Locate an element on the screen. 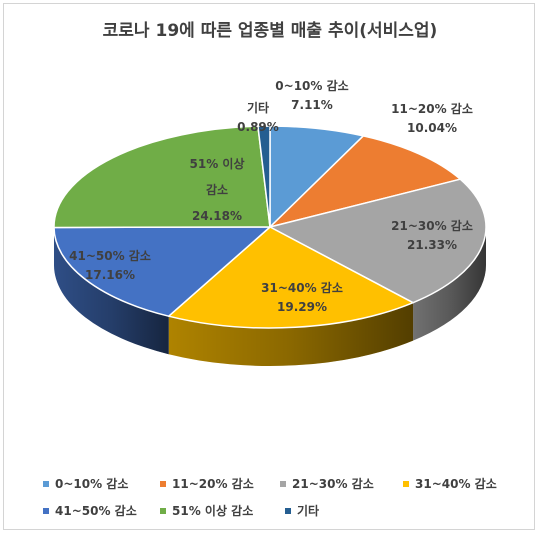  legend-item-31-40: 31~40% 감소 is located at coordinates (450, 483).